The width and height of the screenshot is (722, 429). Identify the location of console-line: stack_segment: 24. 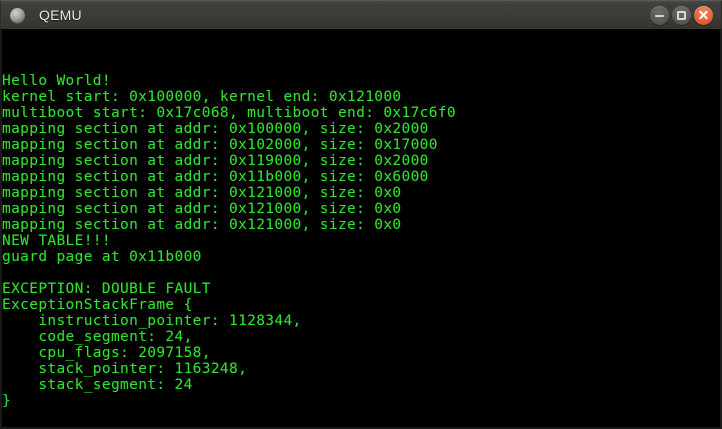
(97, 385).